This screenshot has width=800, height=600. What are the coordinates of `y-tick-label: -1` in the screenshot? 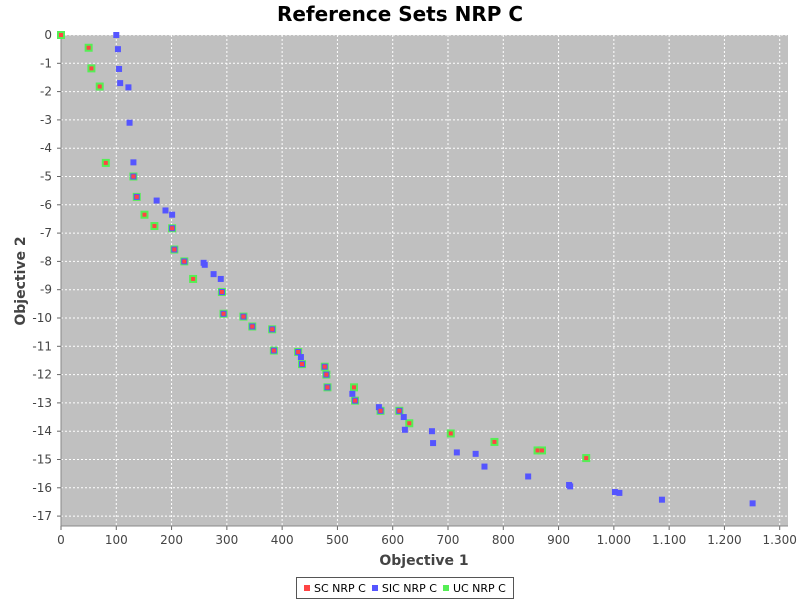 It's located at (46, 63).